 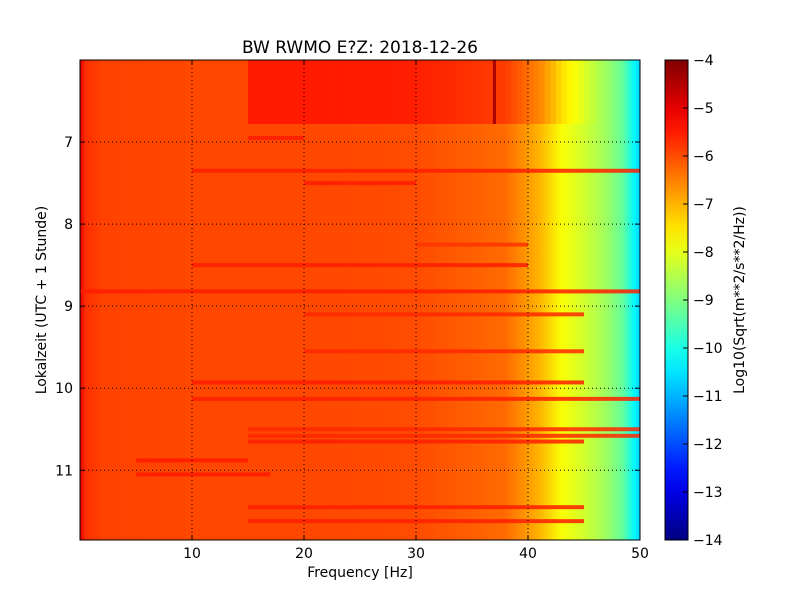 What do you see at coordinates (703, 301) in the screenshot?
I see `colorbar-ticks: −4 −5 −6 −7 −8 −9 −10 −11 −12 −13 −14` at bounding box center [703, 301].